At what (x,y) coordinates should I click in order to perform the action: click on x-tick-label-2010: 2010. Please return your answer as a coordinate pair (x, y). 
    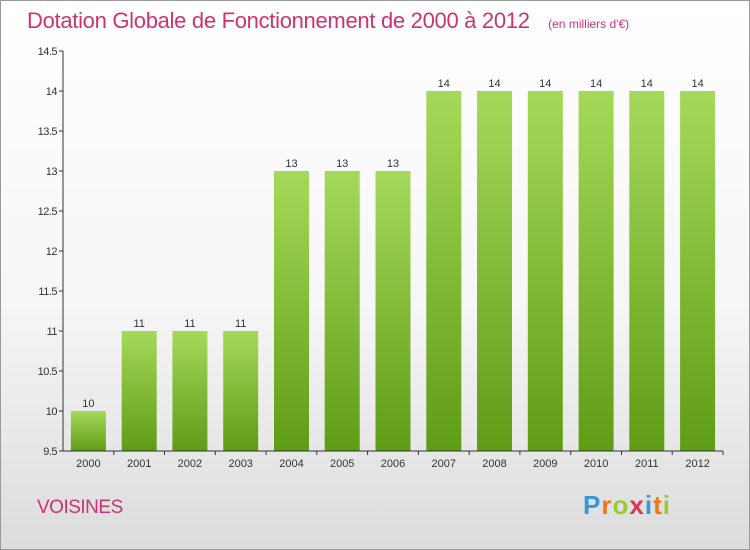
    Looking at the image, I should click on (596, 464).